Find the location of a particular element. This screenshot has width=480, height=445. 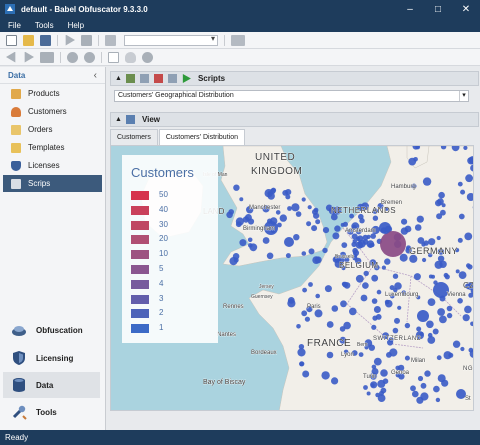

minimize-button: – is located at coordinates (410, 9).